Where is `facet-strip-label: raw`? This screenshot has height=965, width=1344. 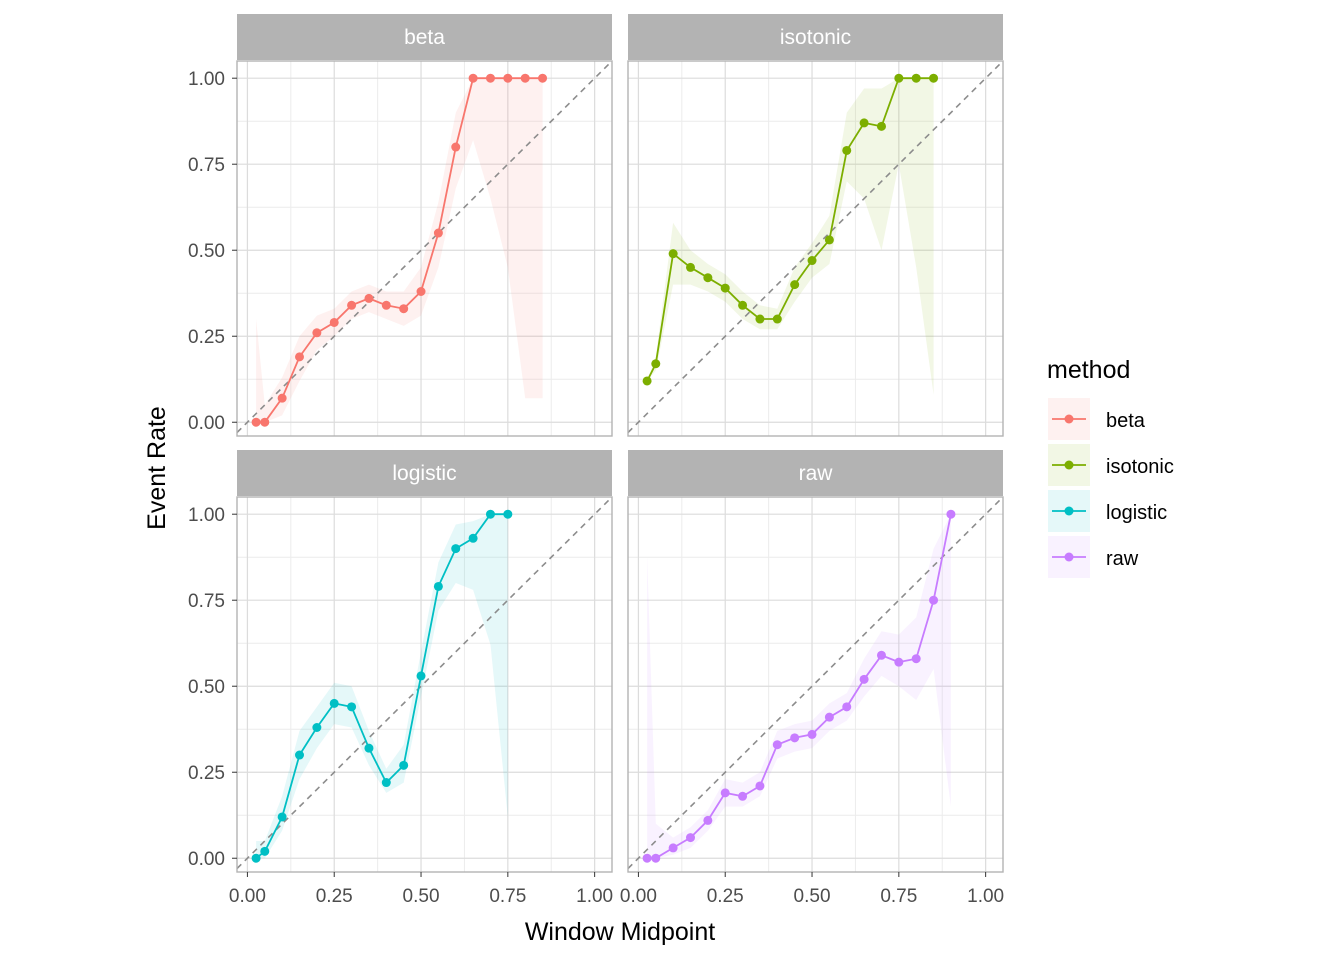
facet-strip-label: raw is located at coordinates (816, 473).